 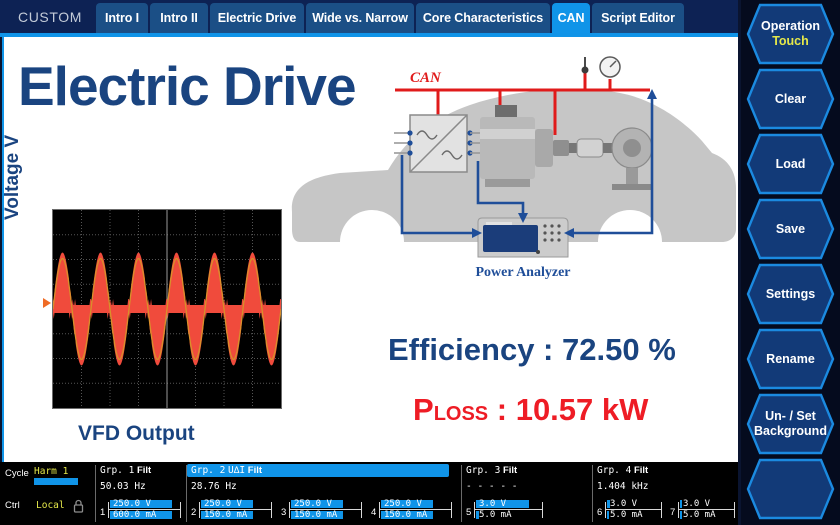 What do you see at coordinates (483, 18) in the screenshot?
I see `tab-core-characteristics: Core Characteristics` at bounding box center [483, 18].